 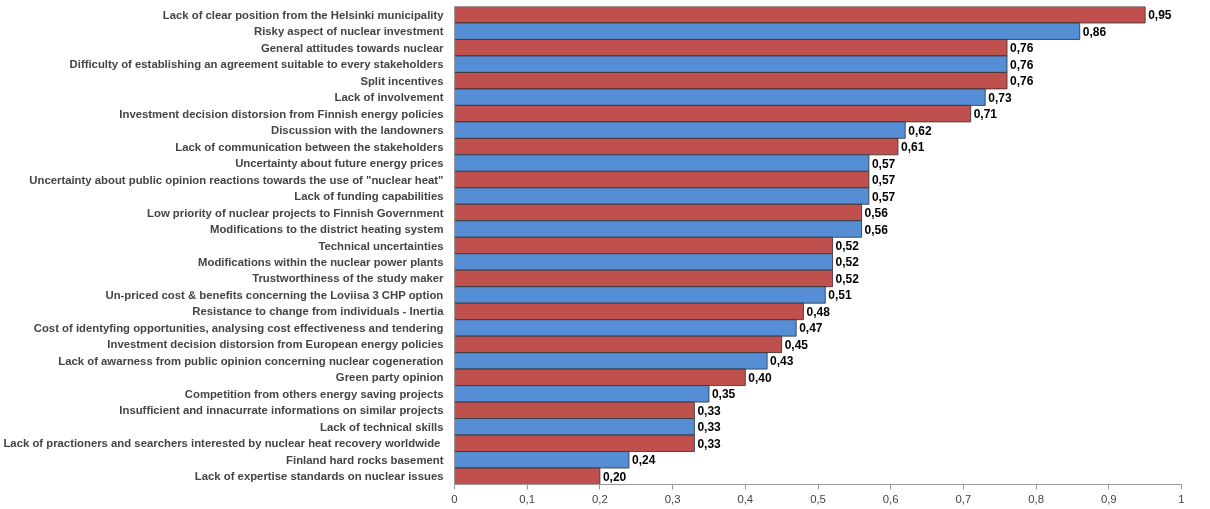 I want to click on y-tick-label: Lack of practioners and searchers interested by nuclear heat recovery worldwide, so click(x=222, y=443).